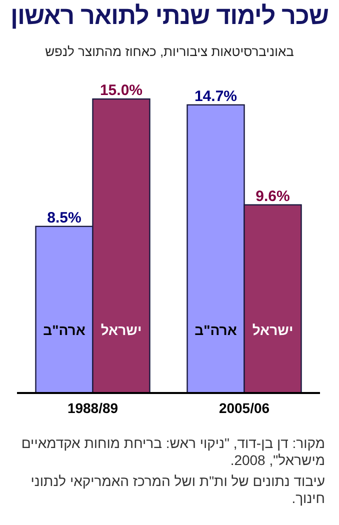 The image size is (339, 525). I want to click on chart-subtitle: באוניברסיטאות ציבוריות, כאחוז מהתוצר לנפש, so click(169, 51).